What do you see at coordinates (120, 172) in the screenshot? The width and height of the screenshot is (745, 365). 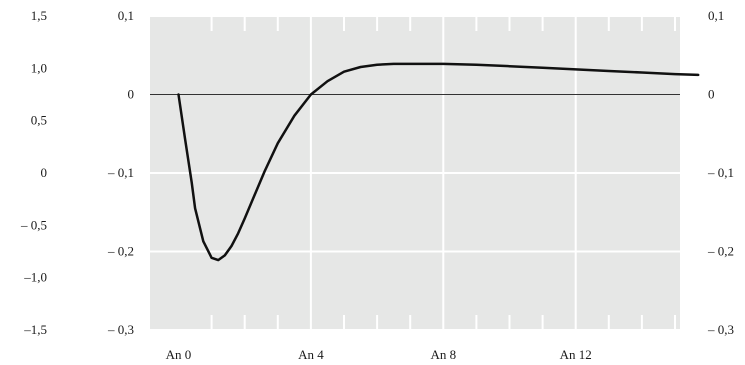 I see `y-inner-left-tick-label: – 0,1` at bounding box center [120, 172].